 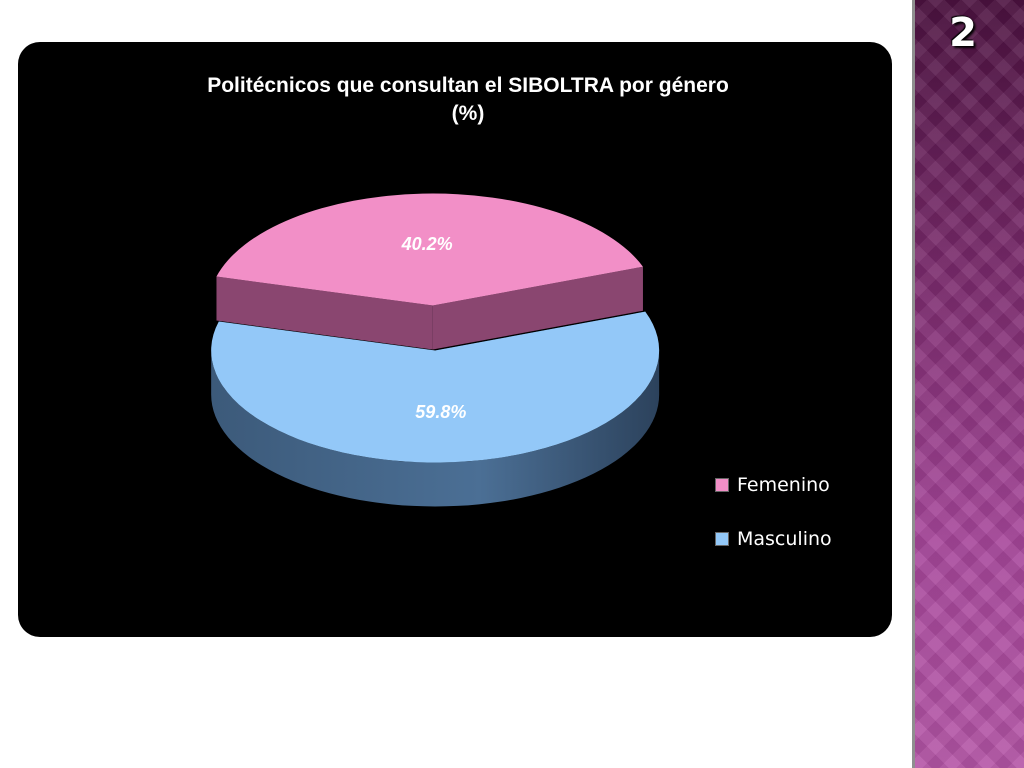 I want to click on decorative-side-band, so click(x=968, y=384).